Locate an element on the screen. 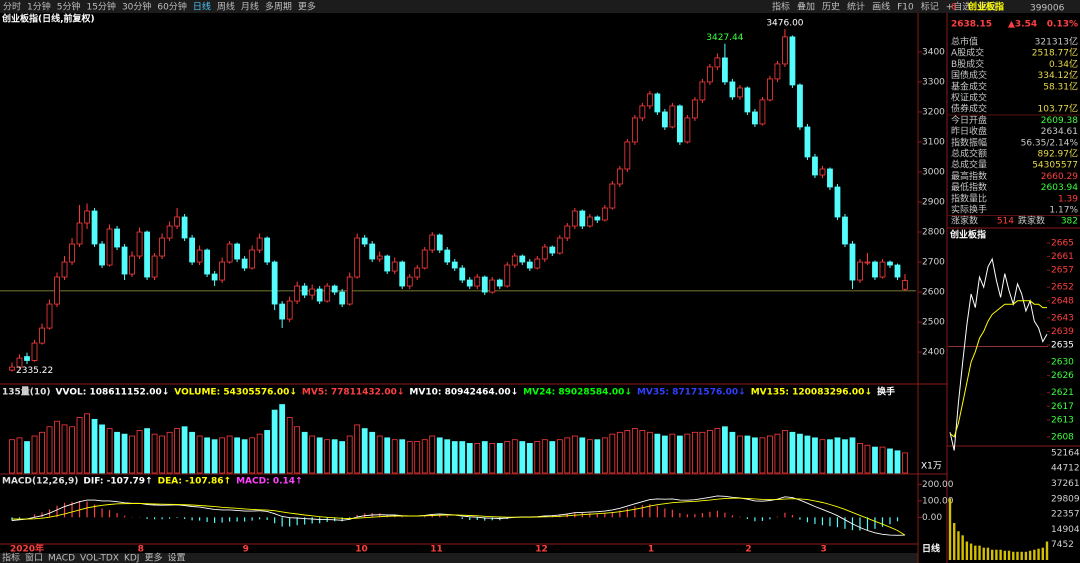  bottom-tab: 窗口 is located at coordinates (34, 557).